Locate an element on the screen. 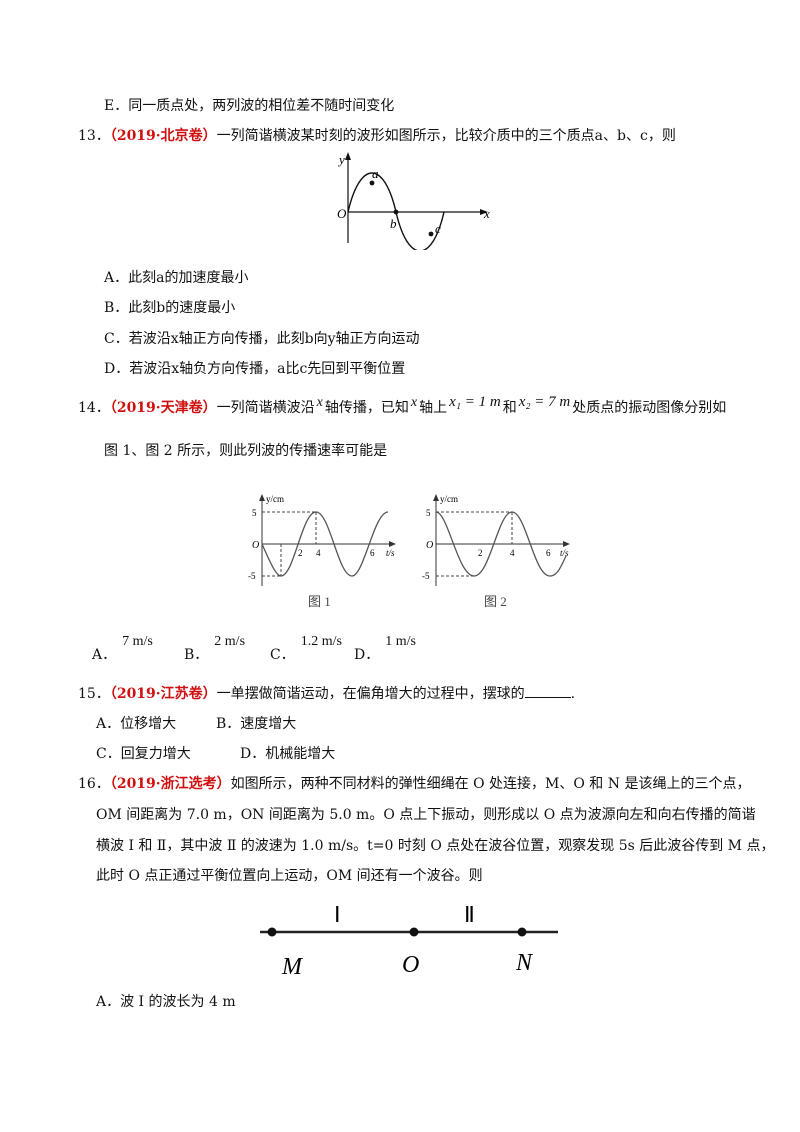 Image resolution: width=800 pixels, height=1132 pixels. q14-option-b-value: 2 m/s is located at coordinates (230, 641).